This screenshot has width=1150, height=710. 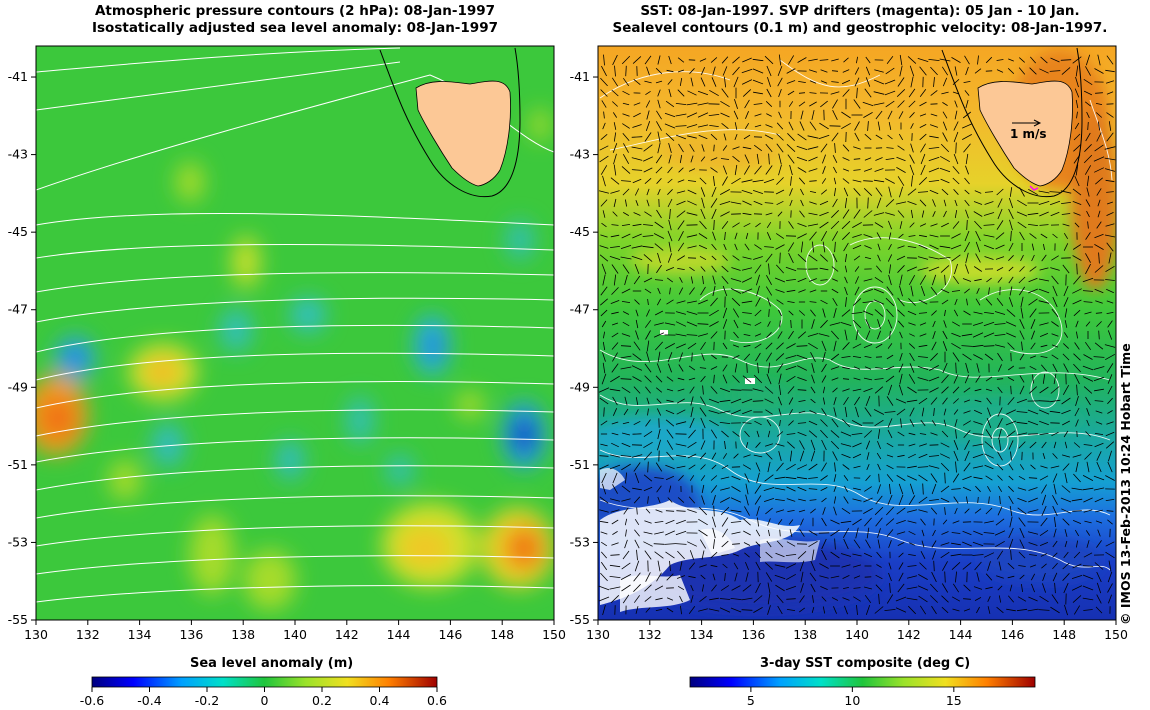 What do you see at coordinates (149, 700) in the screenshot?
I see `sla-cb-tick-label: -0.4` at bounding box center [149, 700].